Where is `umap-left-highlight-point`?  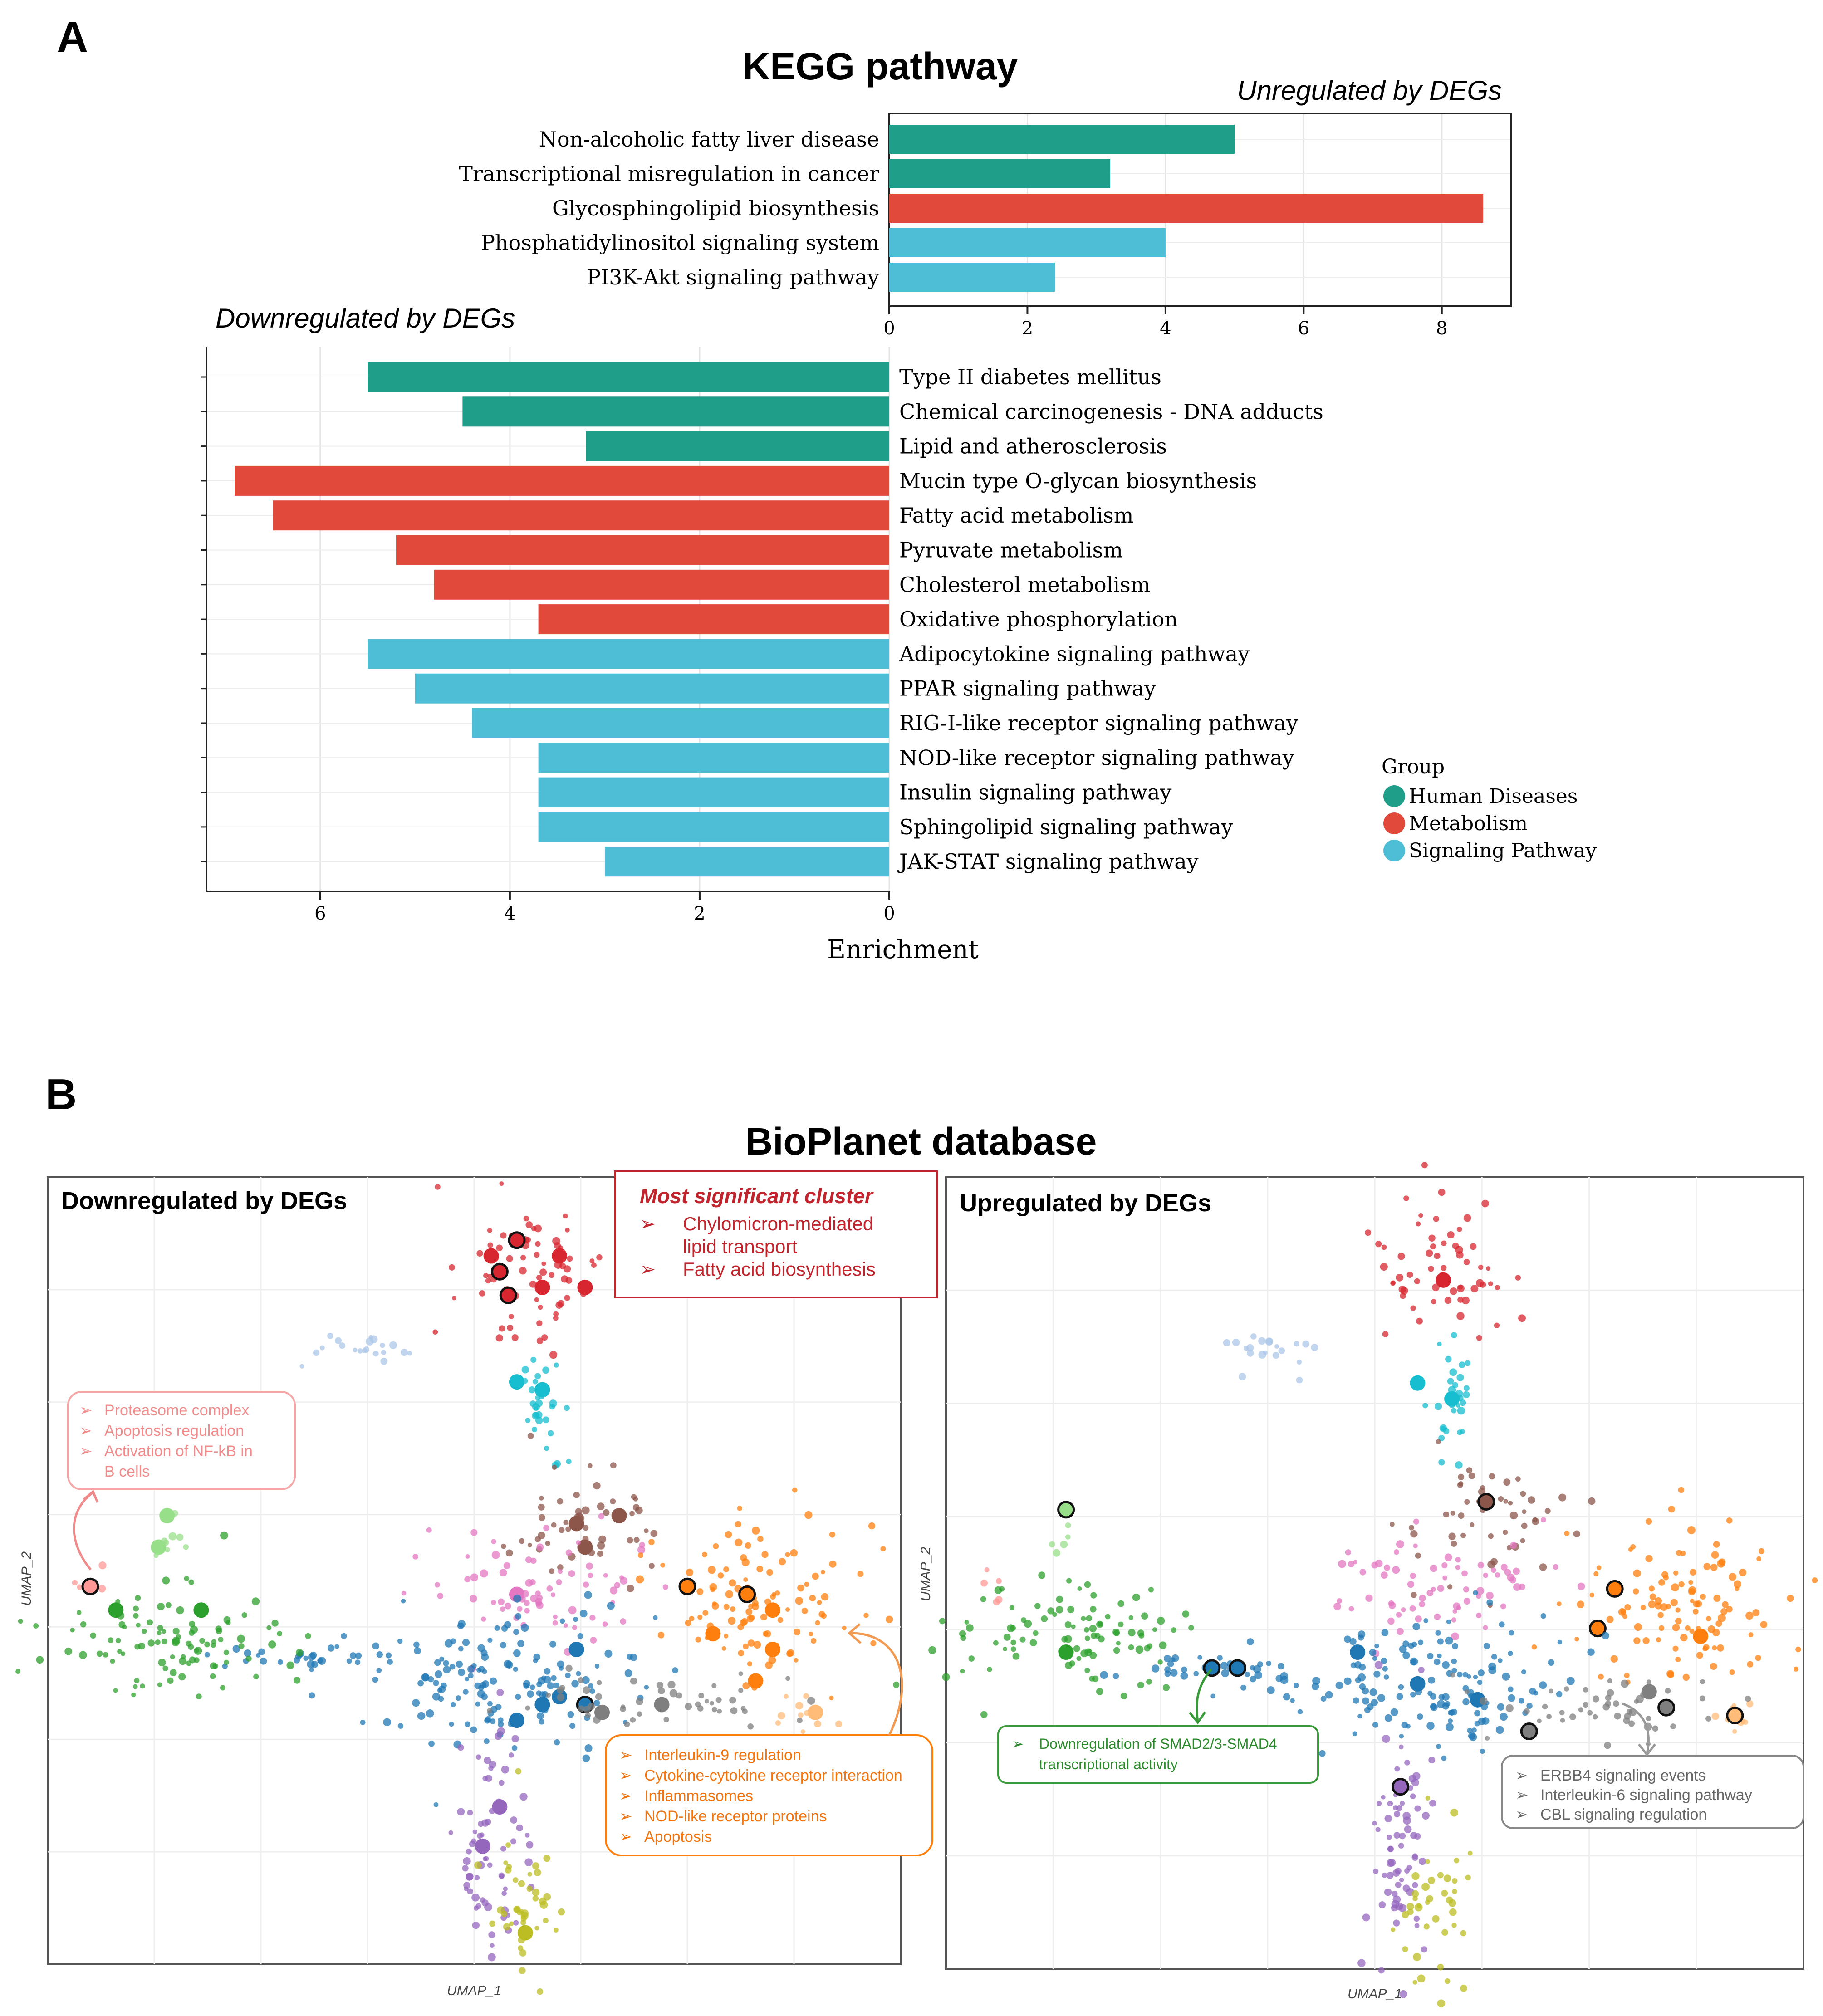 umap-left-highlight-point is located at coordinates (516, 1721).